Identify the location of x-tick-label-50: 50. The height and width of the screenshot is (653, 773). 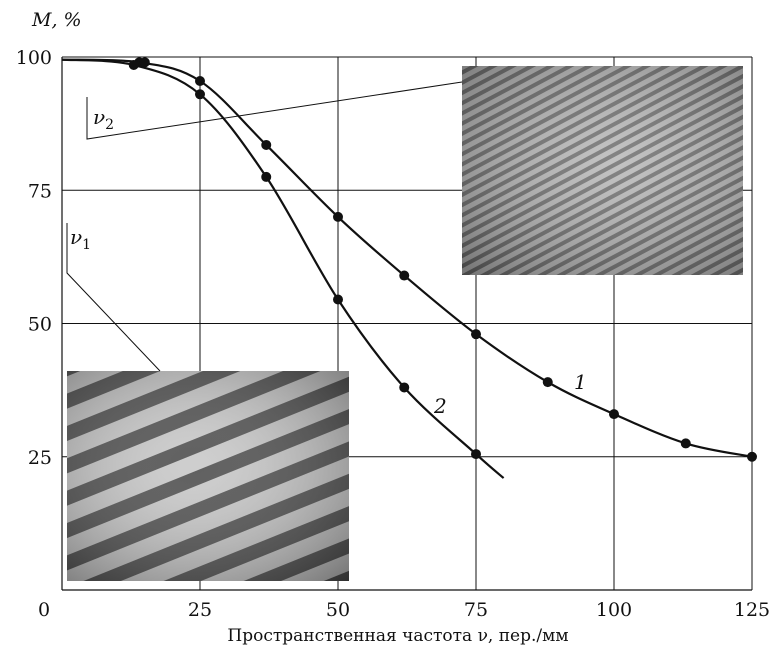
(338, 610).